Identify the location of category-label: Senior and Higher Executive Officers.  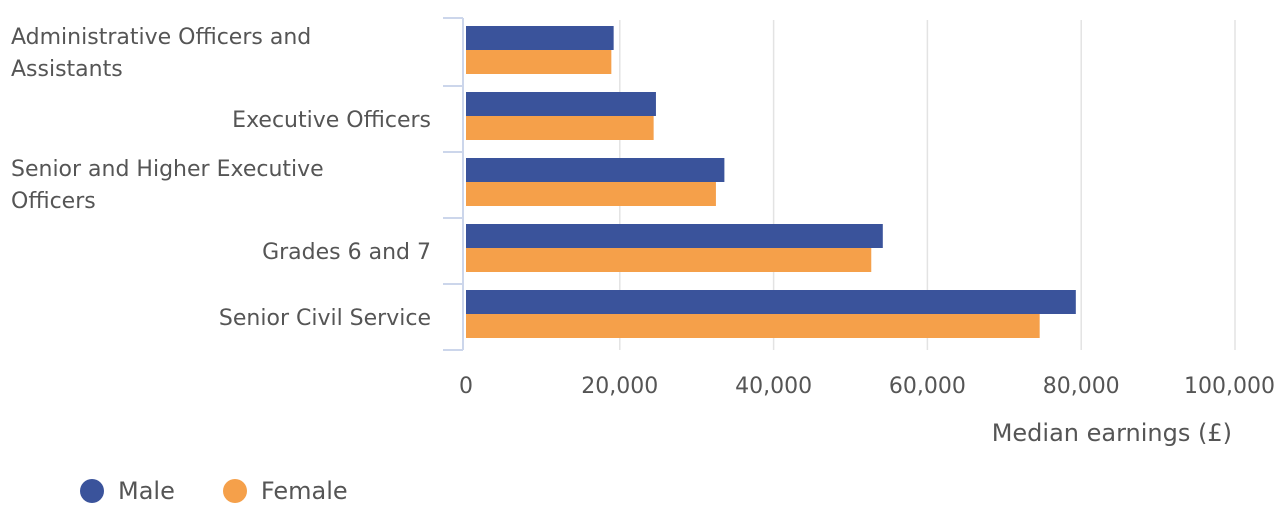
(167, 185).